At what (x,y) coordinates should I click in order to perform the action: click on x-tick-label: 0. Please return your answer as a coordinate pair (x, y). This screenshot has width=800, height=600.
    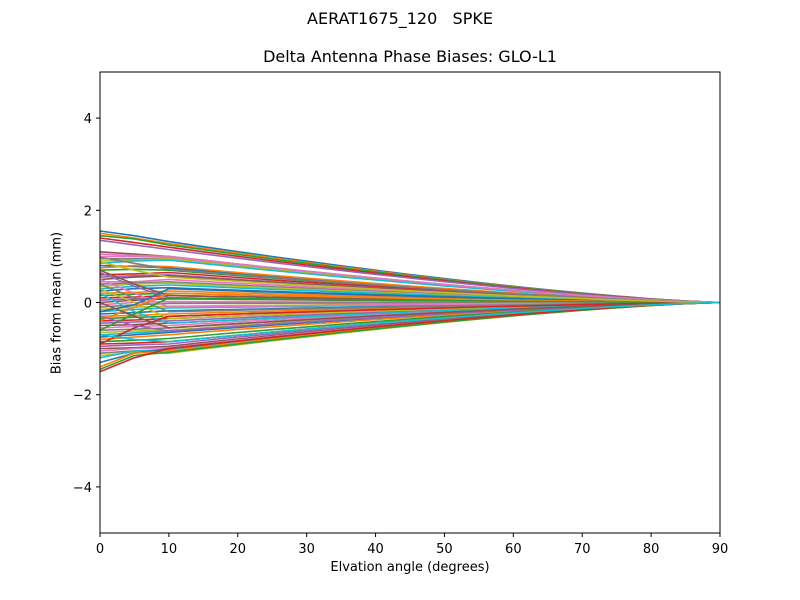
    Looking at the image, I should click on (100, 549).